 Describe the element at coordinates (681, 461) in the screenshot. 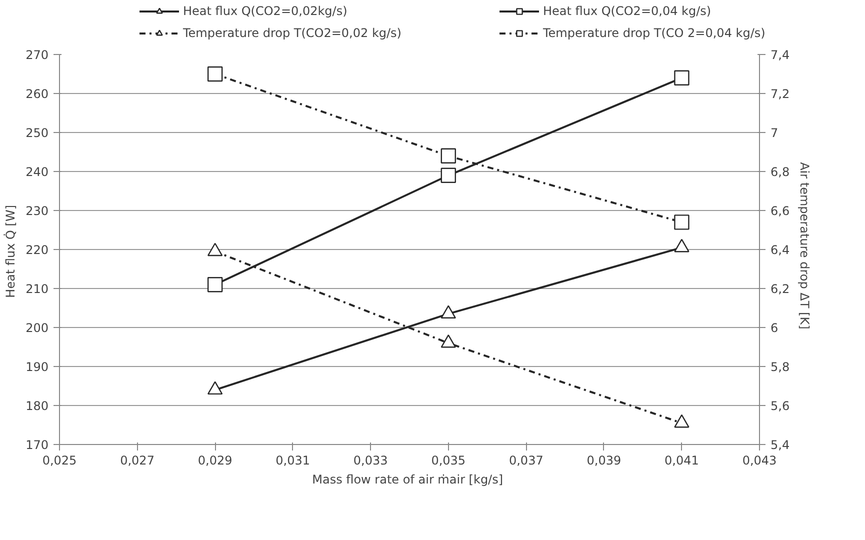

I see `x-tick-label: 0,041` at that location.